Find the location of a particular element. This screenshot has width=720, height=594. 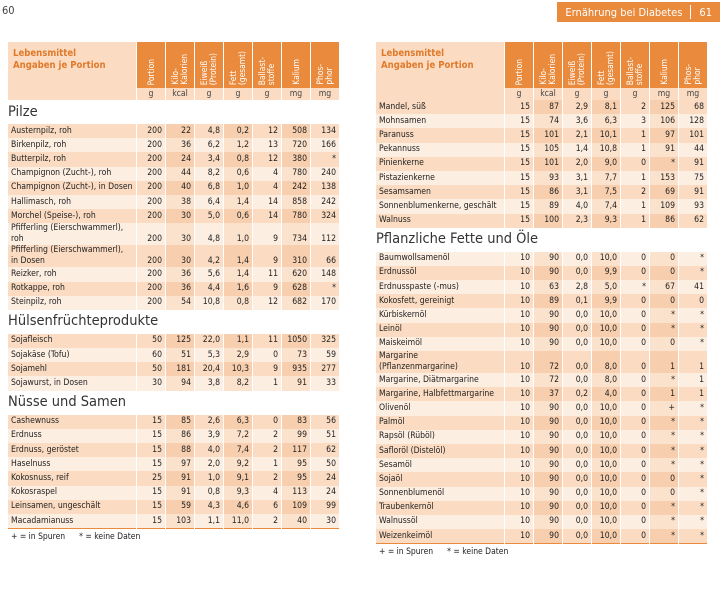

column-label: Fett (gesamt) is located at coordinates (605, 68).